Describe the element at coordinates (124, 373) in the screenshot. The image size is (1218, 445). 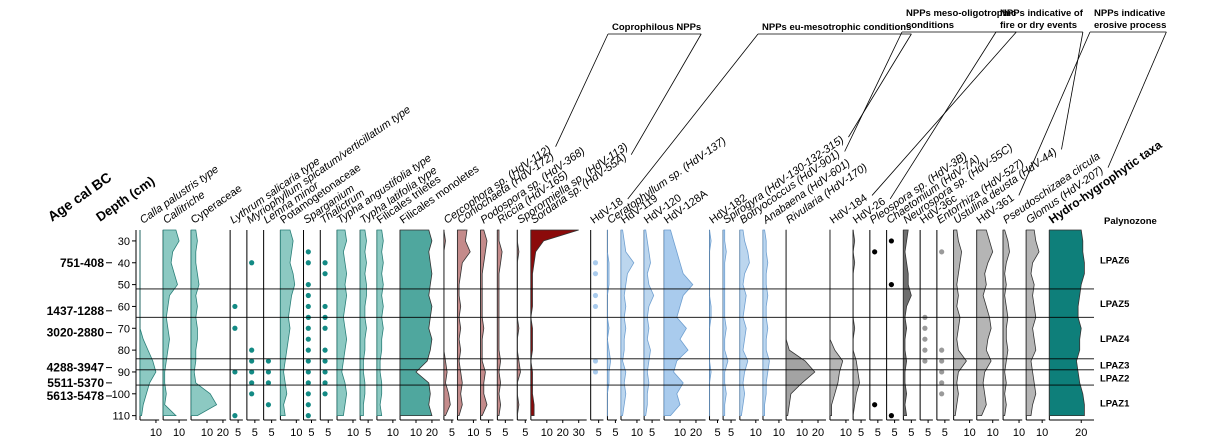
I see `depth-tick-label: 90` at that location.